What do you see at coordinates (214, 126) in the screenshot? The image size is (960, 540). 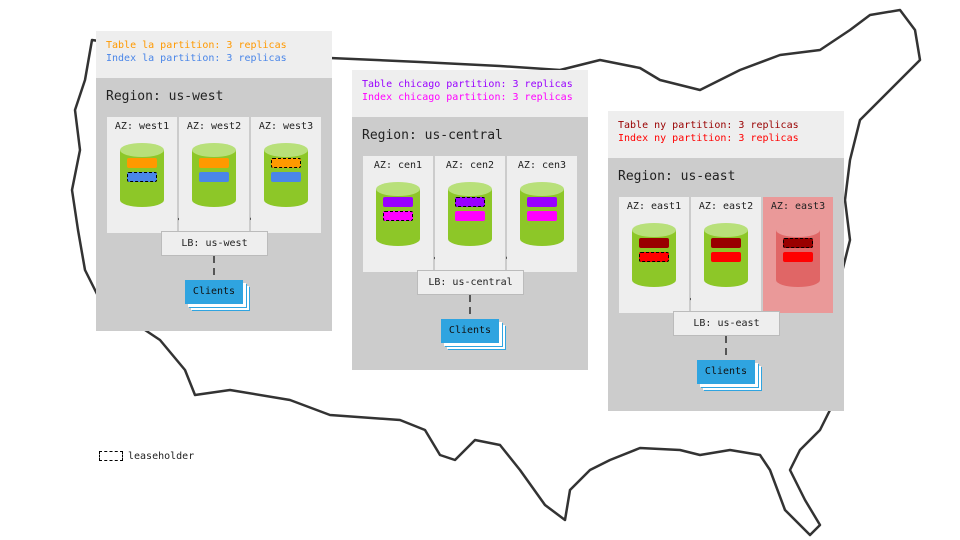 I see `az-label: AZ: west2` at bounding box center [214, 126].